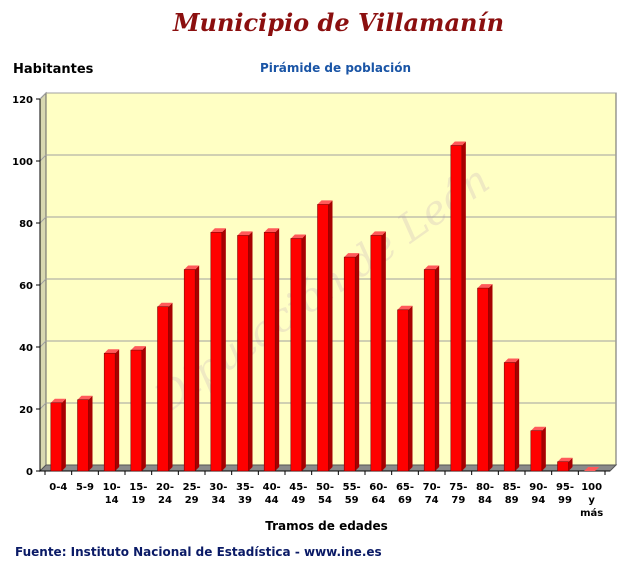 This screenshot has height=567, width=623. What do you see at coordinates (245, 494) in the screenshot?
I see `x-tick-label: 35-39` at bounding box center [245, 494].